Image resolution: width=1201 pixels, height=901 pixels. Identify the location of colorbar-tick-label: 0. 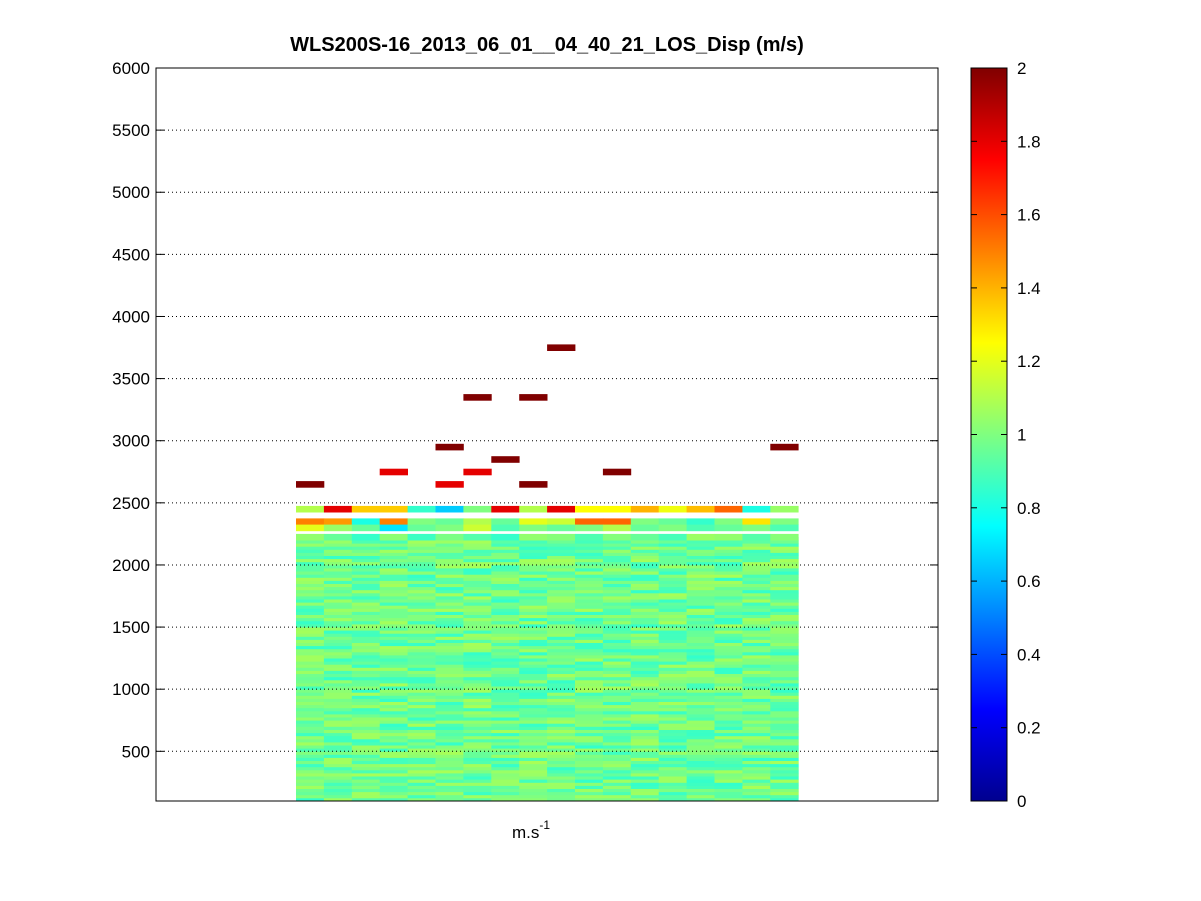
(1021, 801).